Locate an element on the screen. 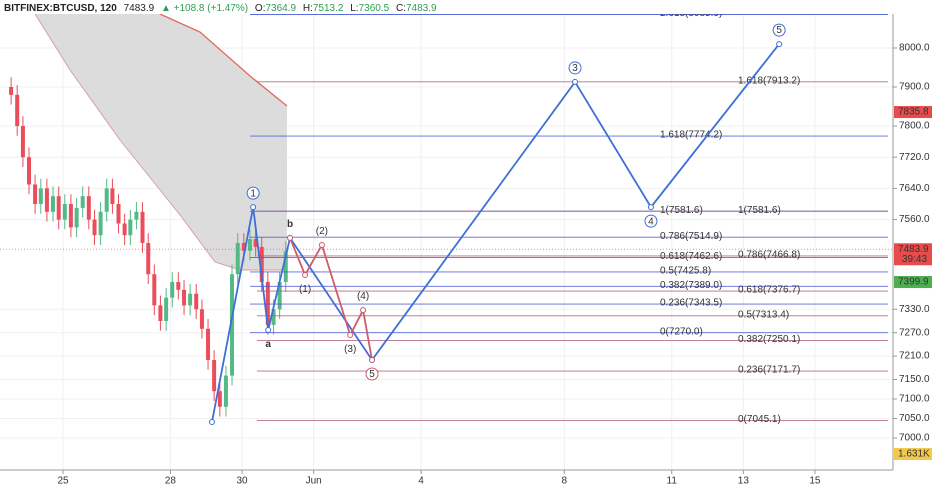 This screenshot has width=933, height=489. cloud-edge is located at coordinates (223, 60).